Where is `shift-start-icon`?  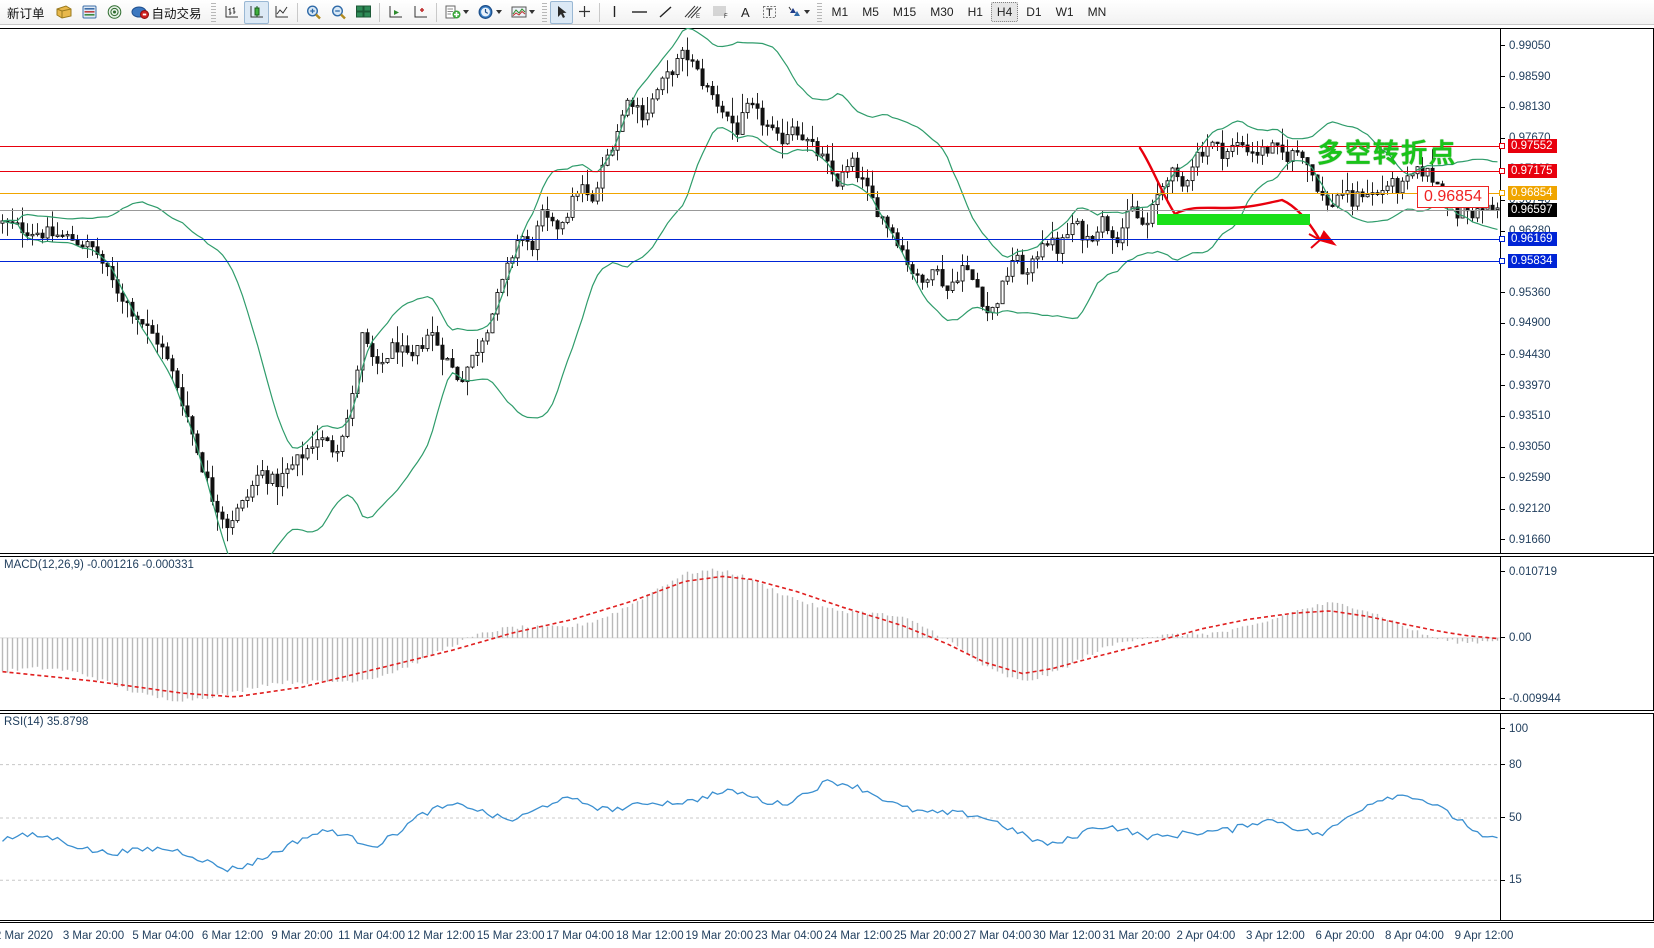 shift-start-icon is located at coordinates (395, 12).